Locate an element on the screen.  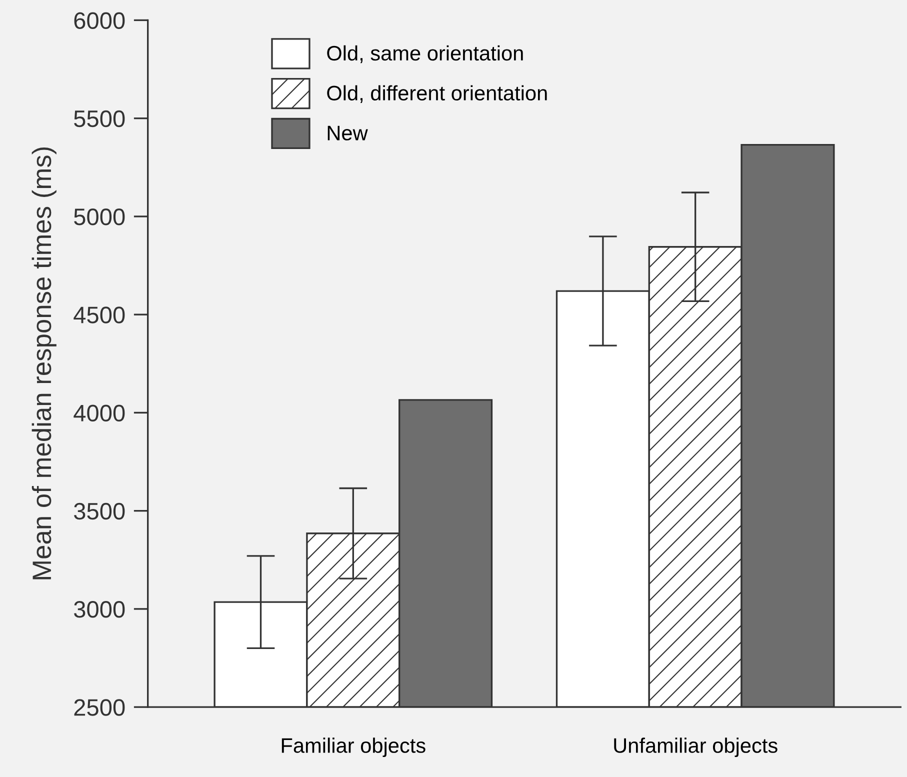
y-tick-label: 3000 is located at coordinates (99, 609).